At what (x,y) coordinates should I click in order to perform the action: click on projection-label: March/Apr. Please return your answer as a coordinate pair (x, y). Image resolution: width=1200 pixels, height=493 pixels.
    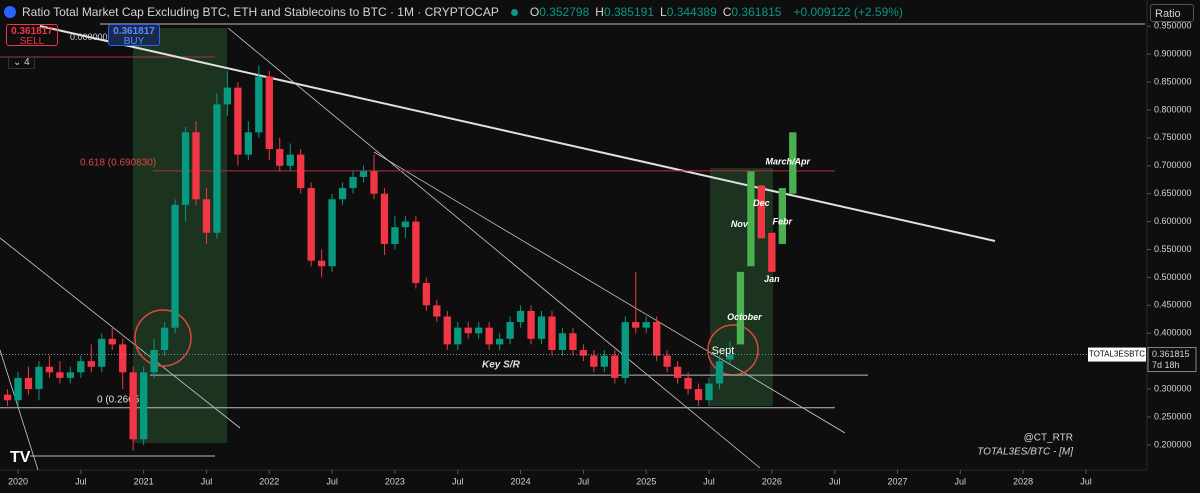
    Looking at the image, I should click on (788, 162).